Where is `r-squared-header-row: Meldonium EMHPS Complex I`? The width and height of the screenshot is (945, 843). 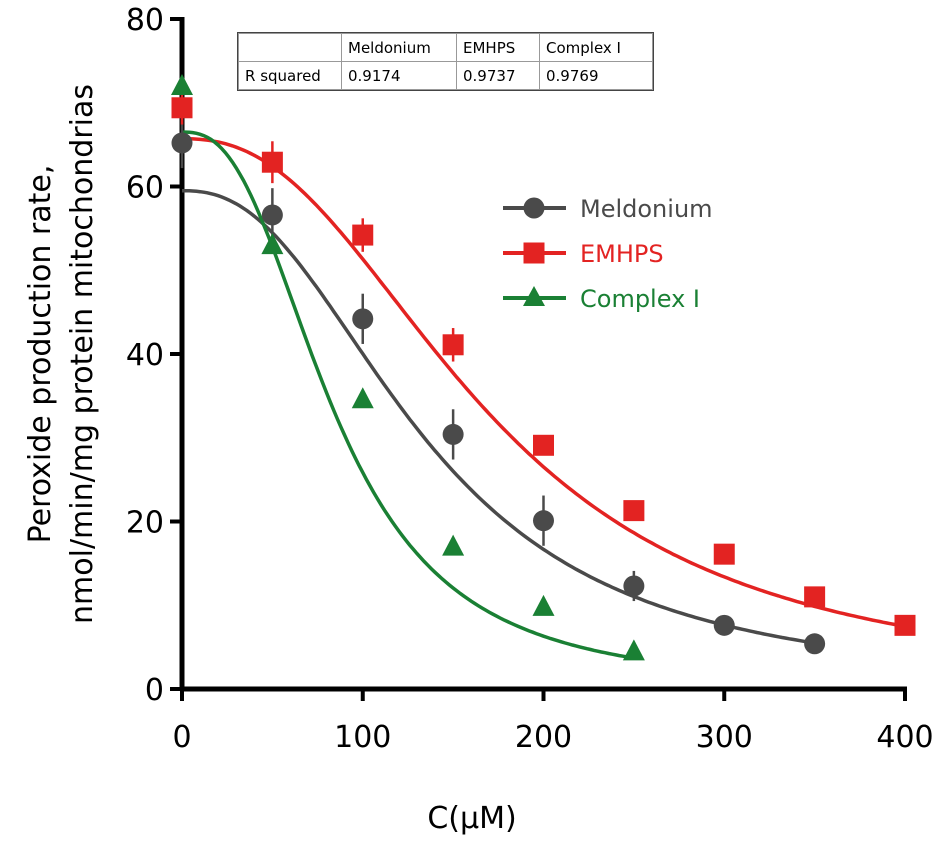 r-squared-header-row: Meldonium EMHPS Complex I is located at coordinates (445, 47).